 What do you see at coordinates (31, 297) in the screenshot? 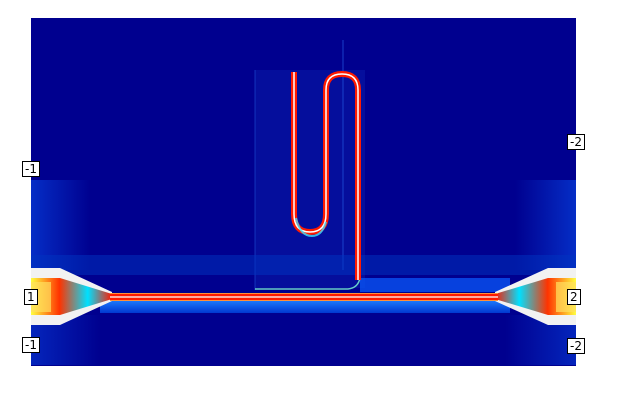
I see `port-label-left-mid: 1` at bounding box center [31, 297].